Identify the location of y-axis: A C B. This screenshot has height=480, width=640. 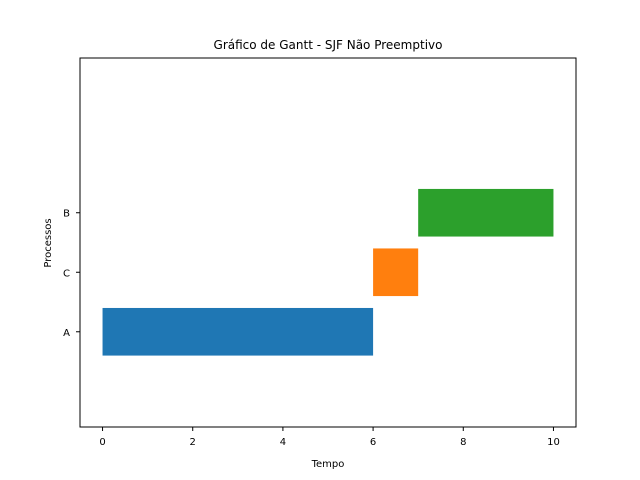
(71, 274).